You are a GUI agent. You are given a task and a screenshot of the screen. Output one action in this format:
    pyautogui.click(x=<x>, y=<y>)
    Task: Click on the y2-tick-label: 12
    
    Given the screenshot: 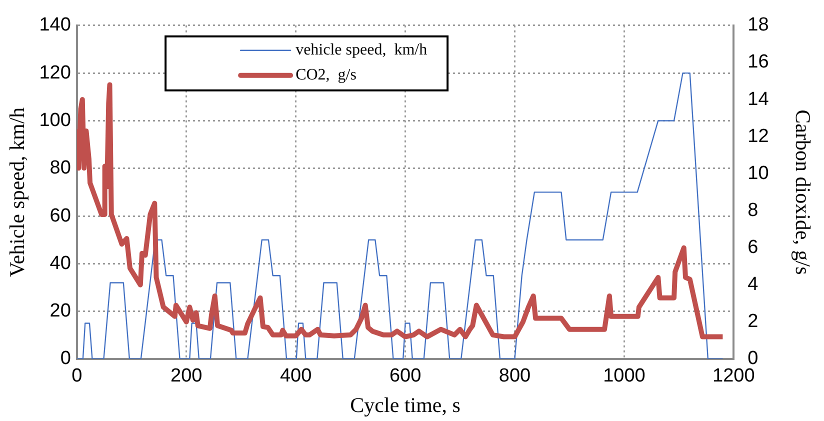 What is the action you would take?
    pyautogui.click(x=758, y=136)
    